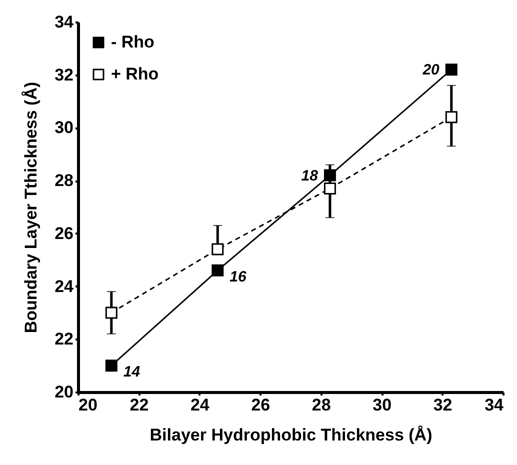  What do you see at coordinates (64, 128) in the screenshot?
I see `y-tick-label: 30` at bounding box center [64, 128].